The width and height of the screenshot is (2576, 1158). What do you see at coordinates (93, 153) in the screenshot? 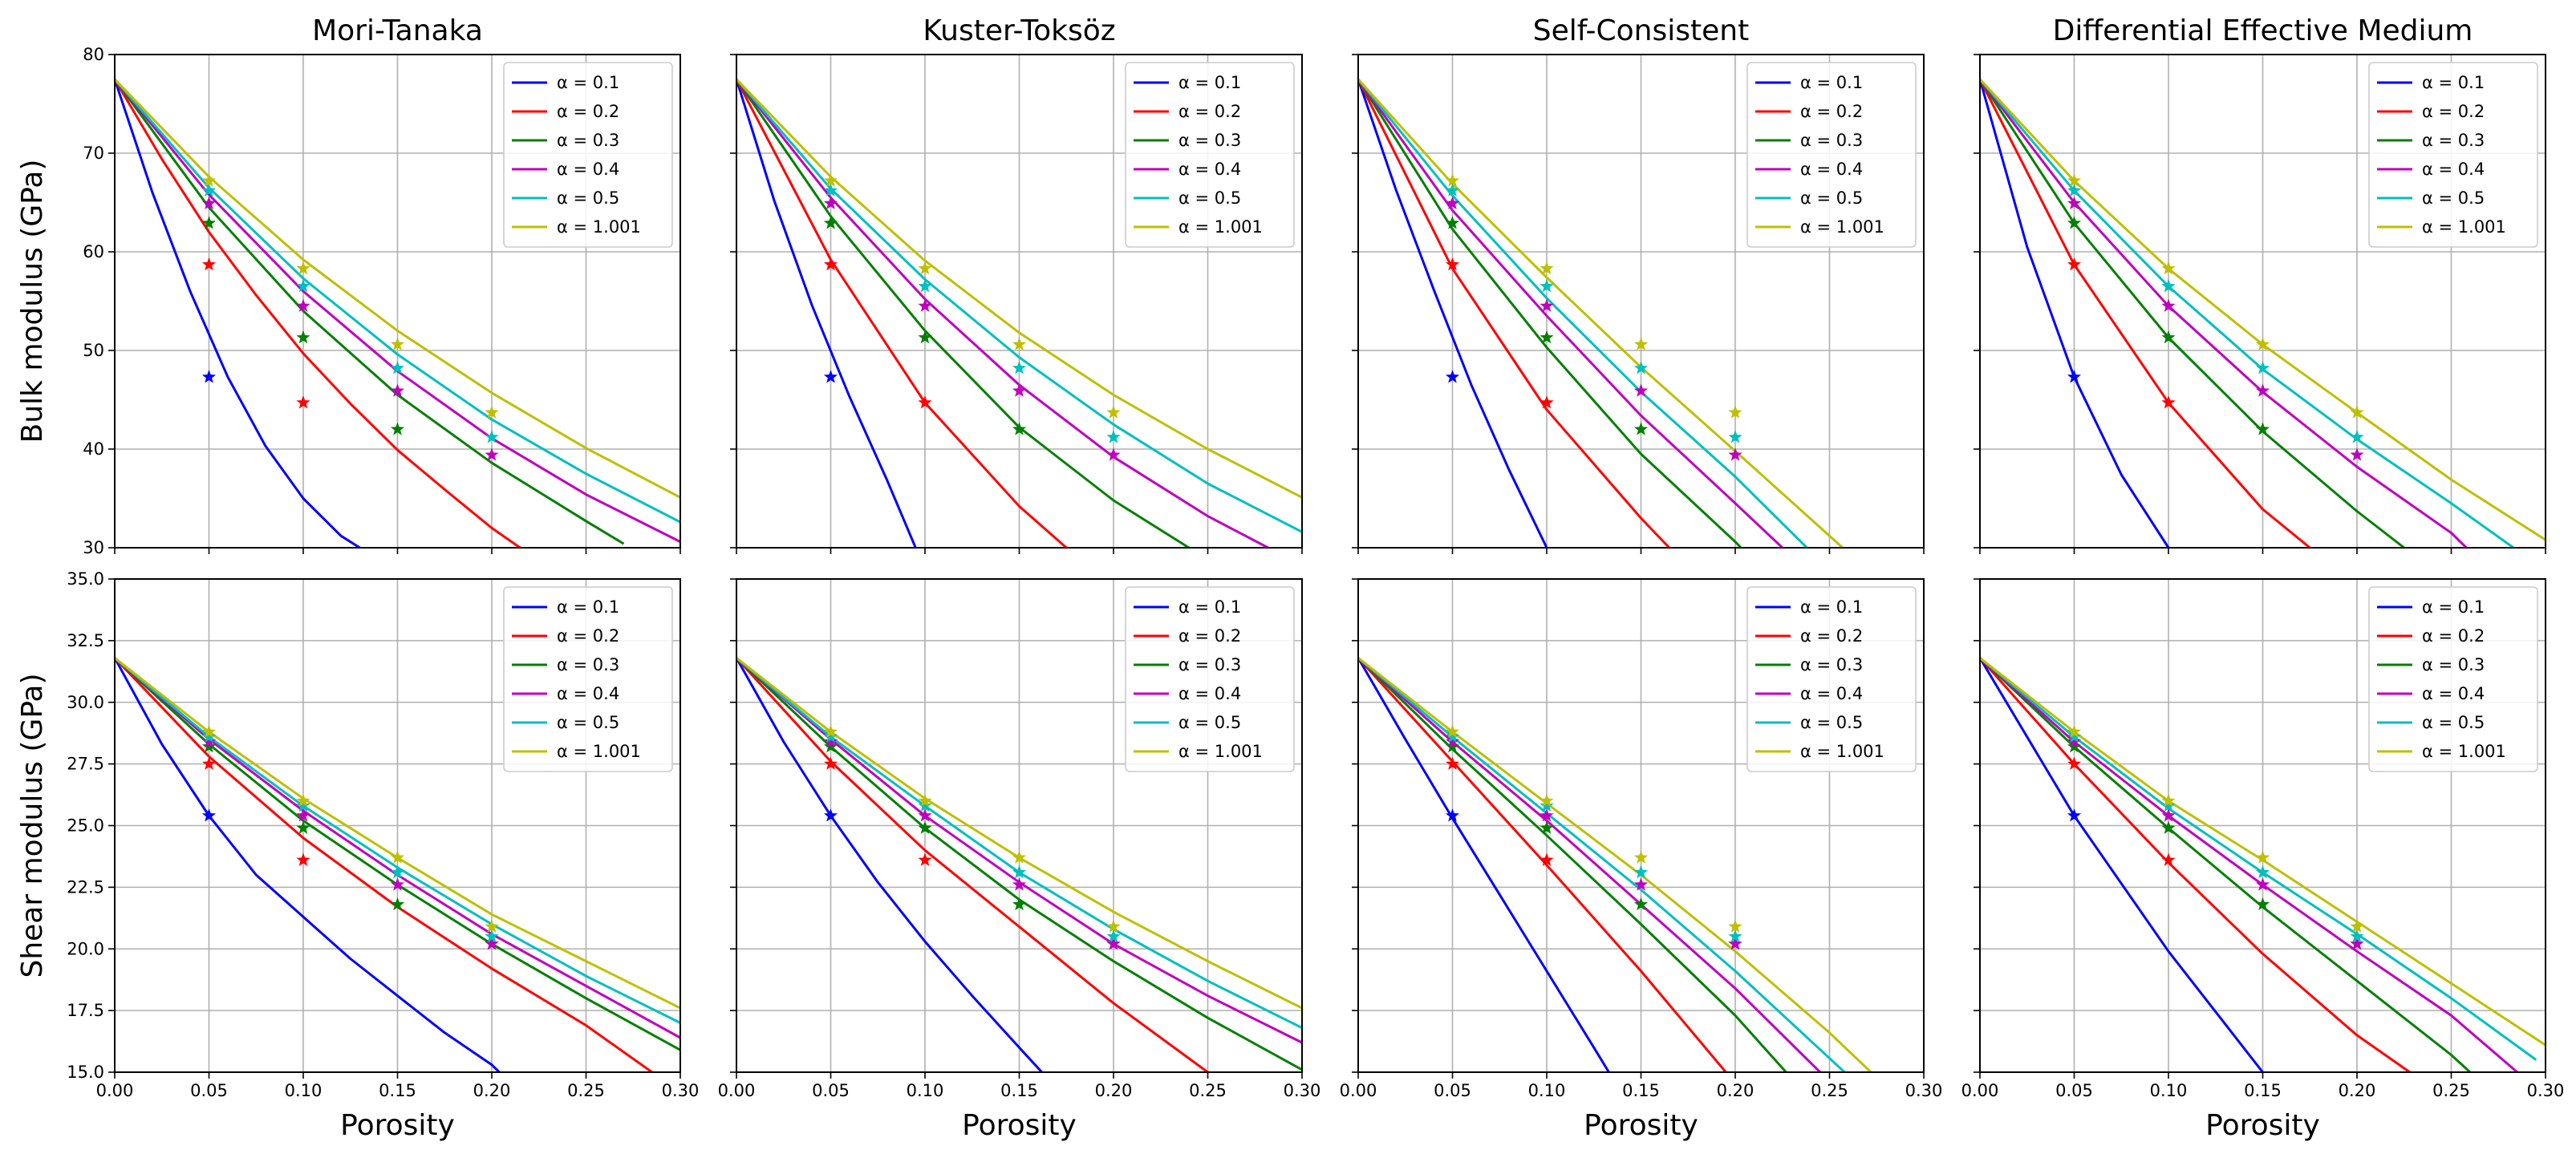
I see `panel-bulk-1-y-tick-label: 70` at bounding box center [93, 153].